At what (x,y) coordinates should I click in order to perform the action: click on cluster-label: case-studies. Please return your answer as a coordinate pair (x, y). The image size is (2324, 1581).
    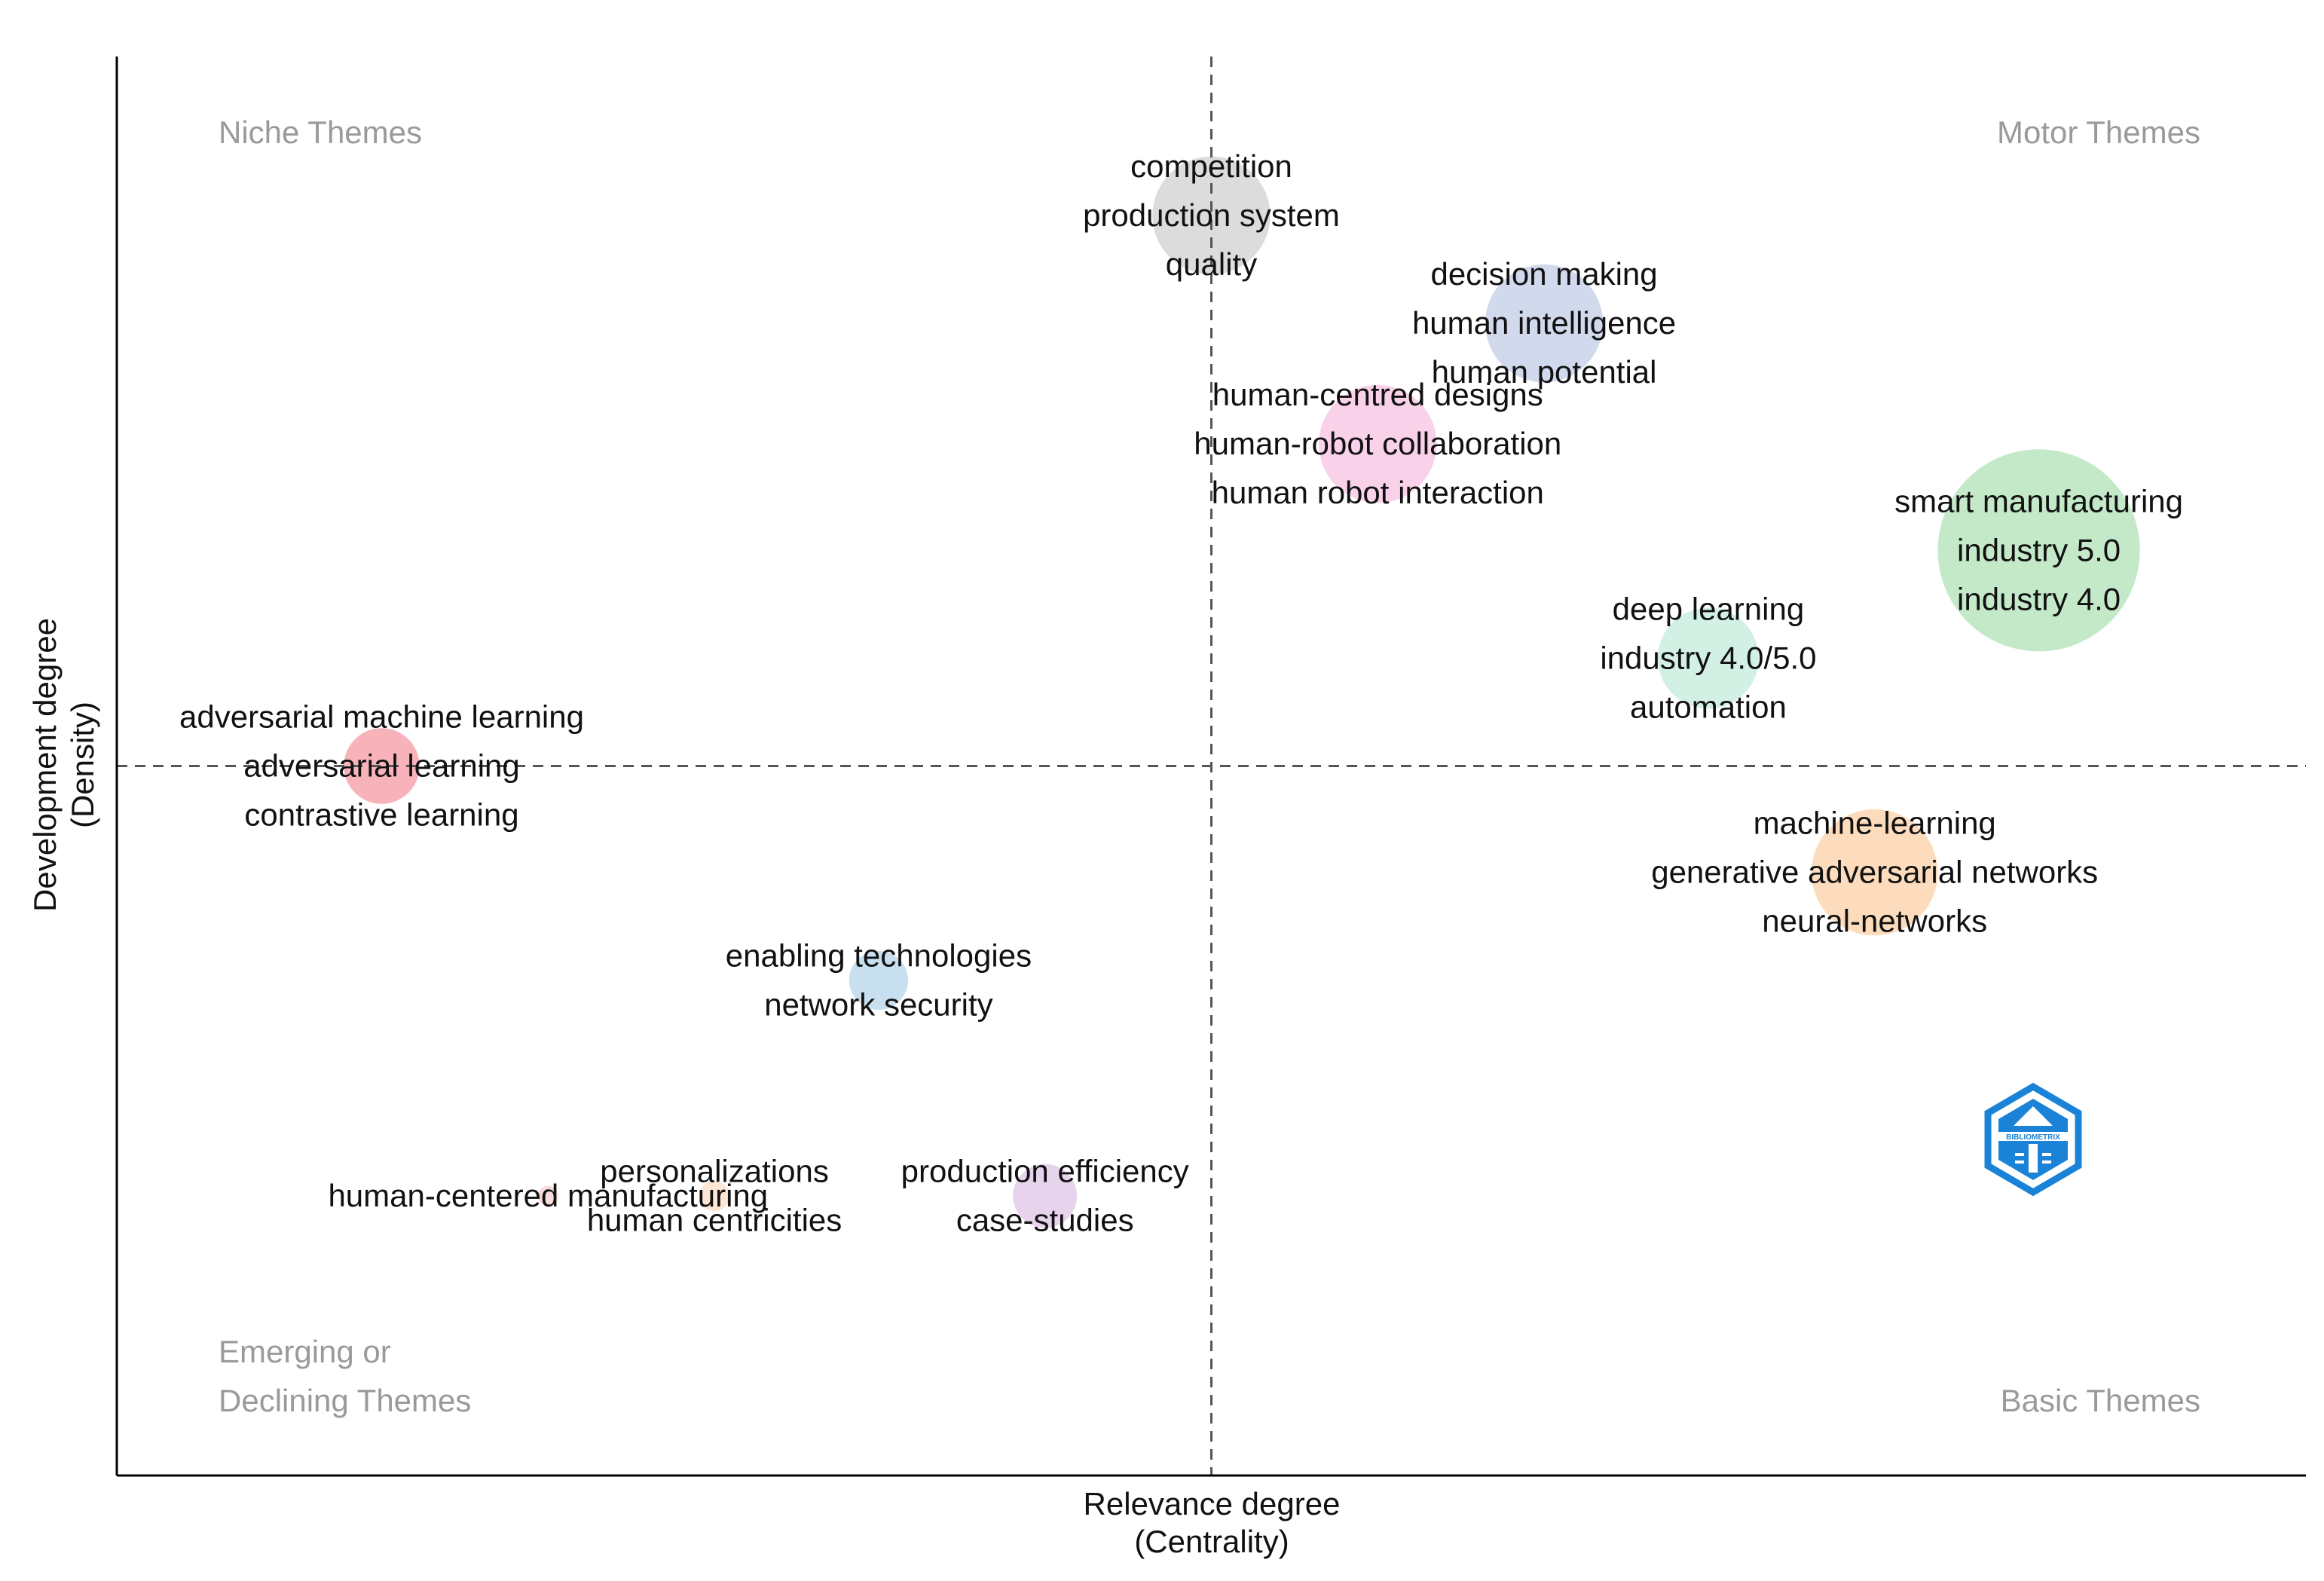
    Looking at the image, I should click on (1045, 1220).